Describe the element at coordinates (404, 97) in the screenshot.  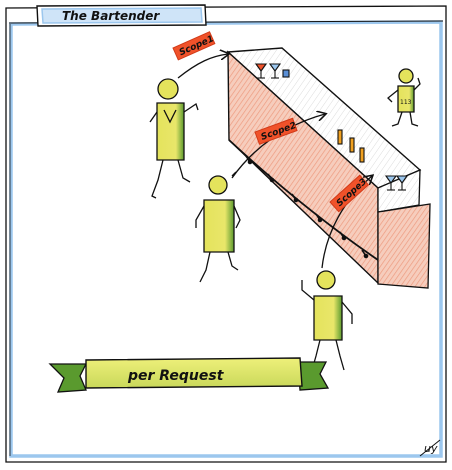
I see `bartender-figure: 113` at that location.